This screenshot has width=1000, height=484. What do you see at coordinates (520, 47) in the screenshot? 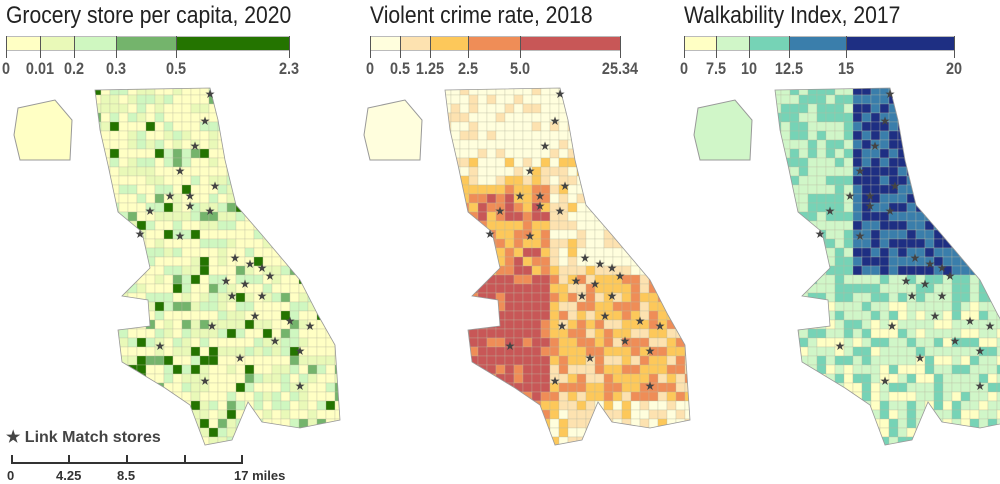
I see `legend-tick` at bounding box center [520, 47].